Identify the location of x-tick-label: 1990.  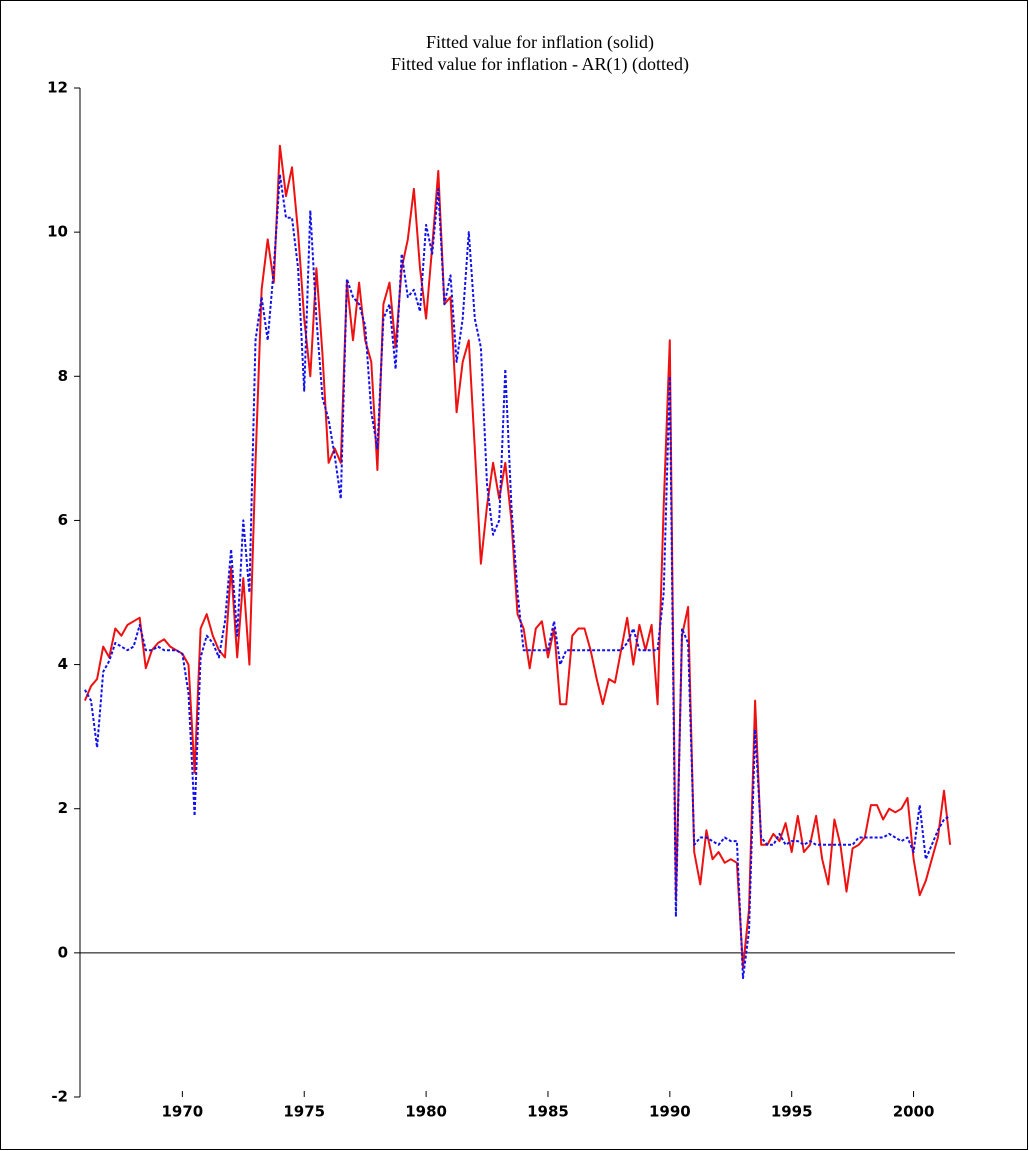
(670, 1112).